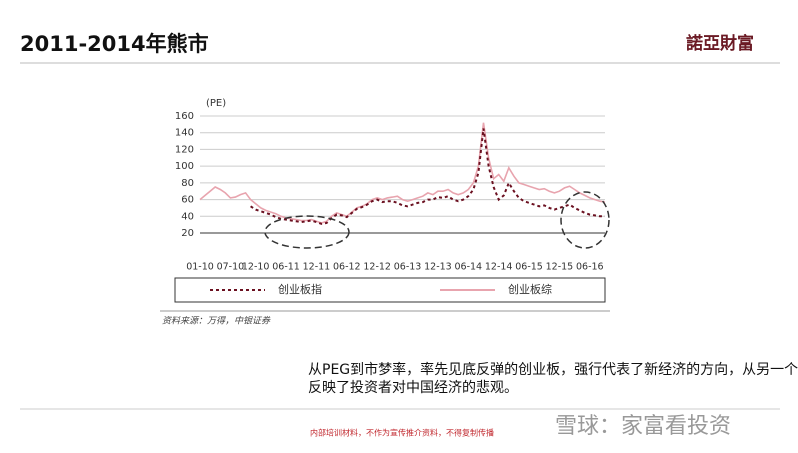  I want to click on legend, so click(390, 290).